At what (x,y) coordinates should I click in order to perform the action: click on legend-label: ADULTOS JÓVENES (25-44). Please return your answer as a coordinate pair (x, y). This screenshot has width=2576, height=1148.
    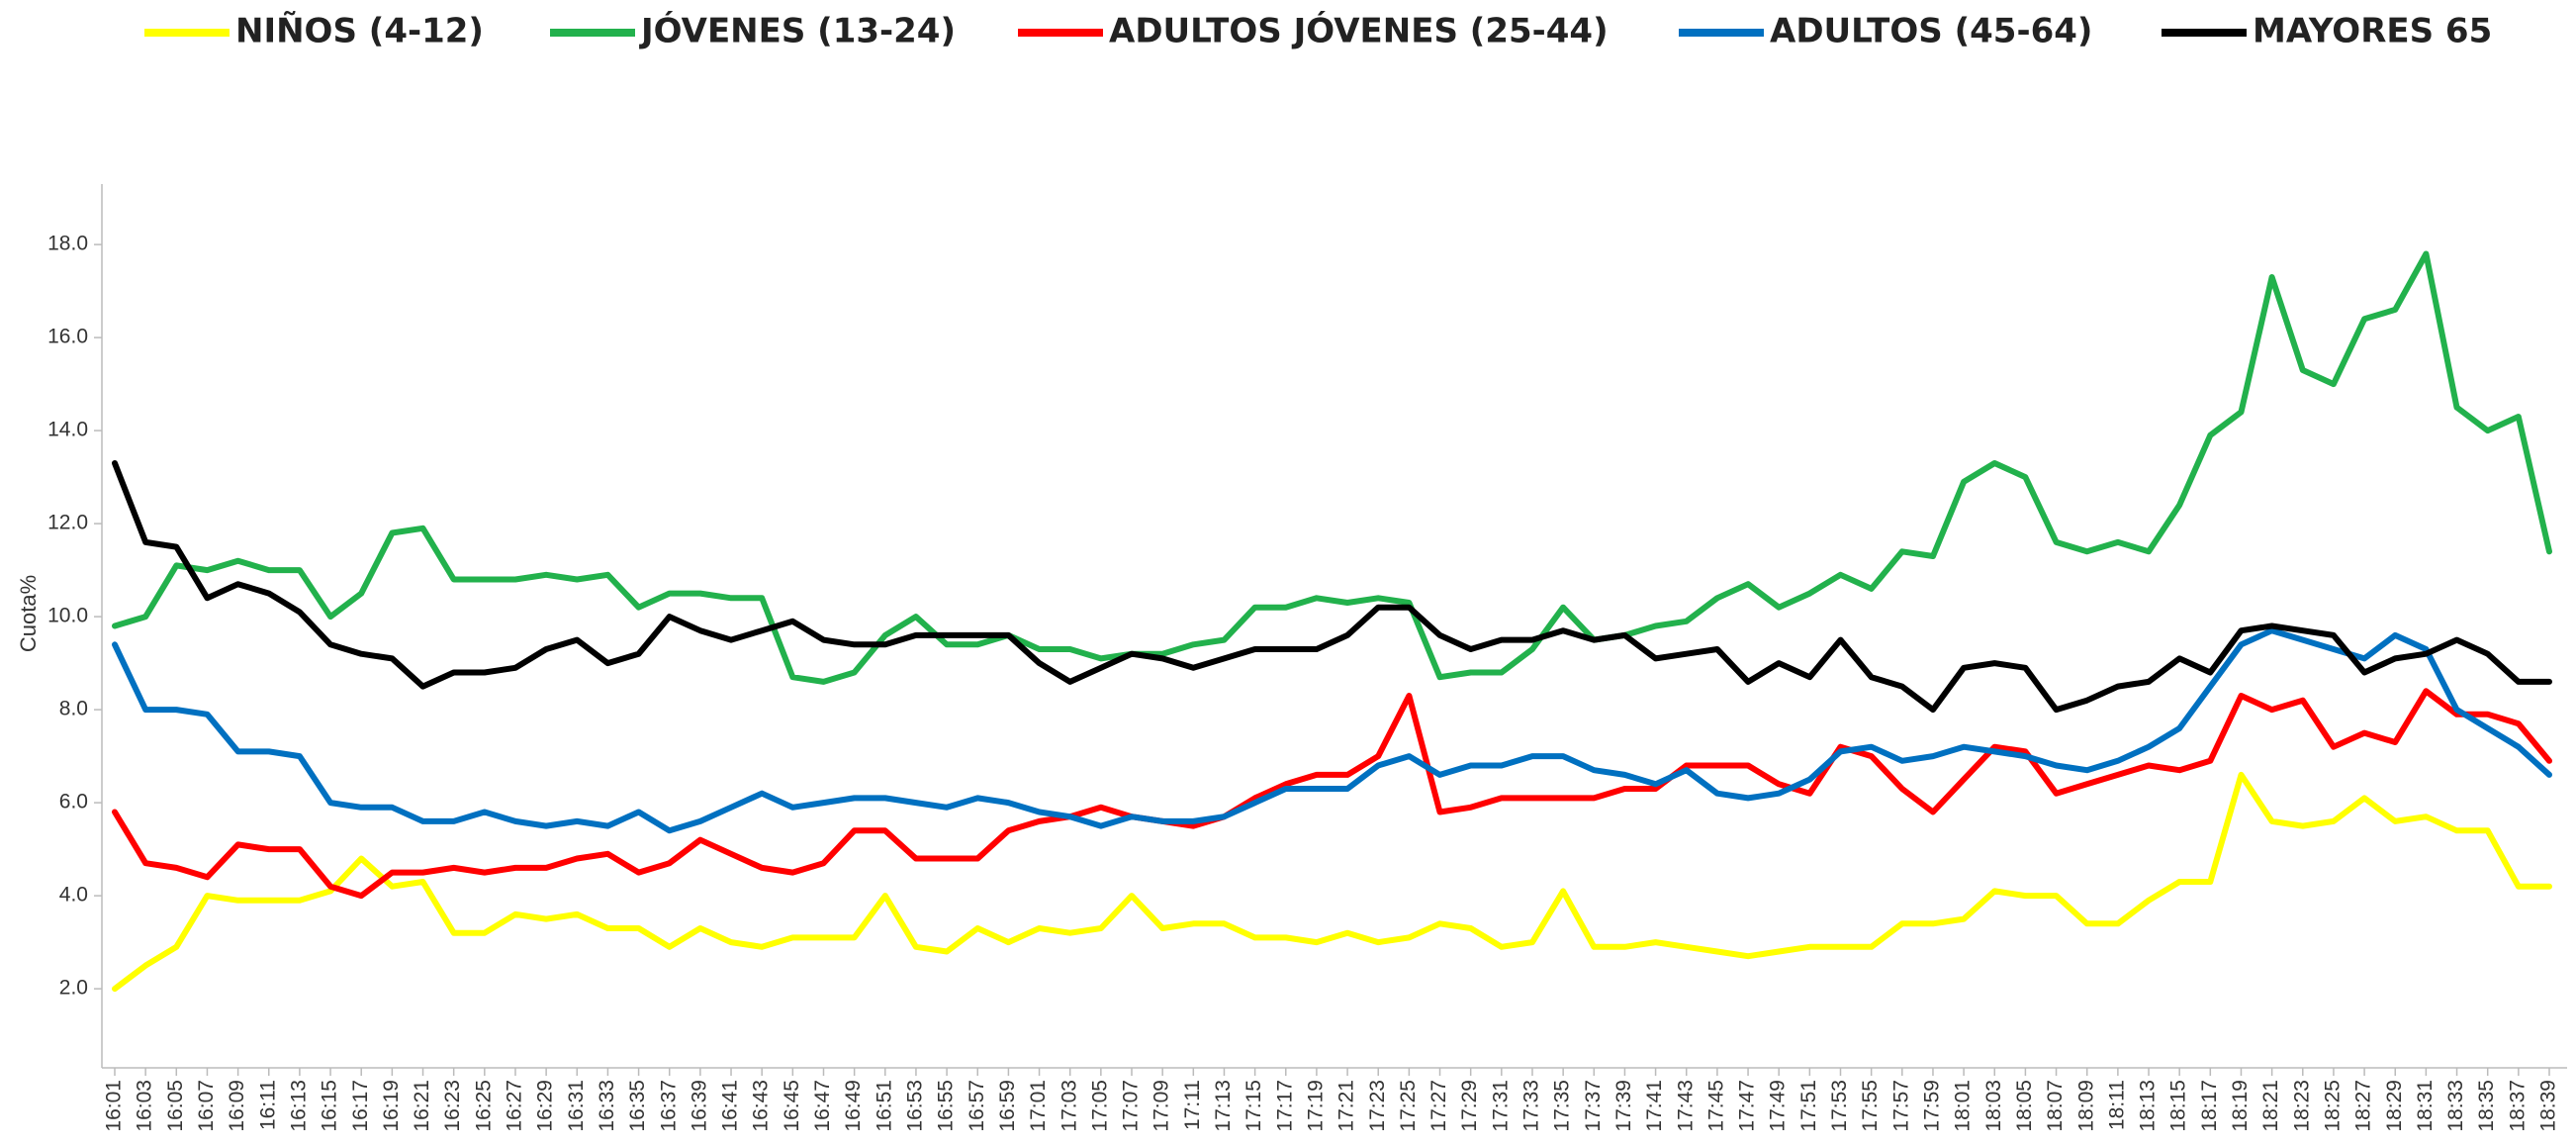
    Looking at the image, I should click on (1359, 31).